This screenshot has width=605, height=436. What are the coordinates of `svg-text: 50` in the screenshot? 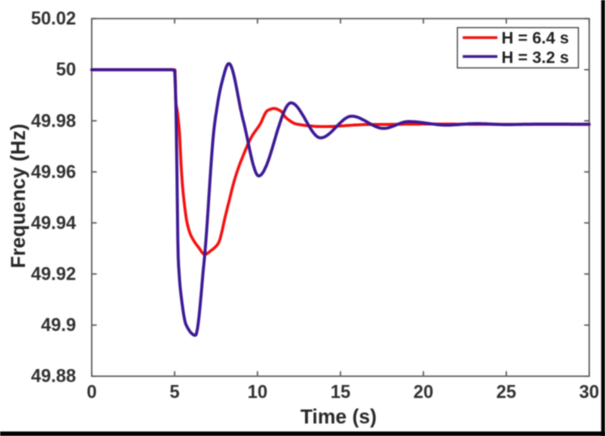 It's located at (66, 70).